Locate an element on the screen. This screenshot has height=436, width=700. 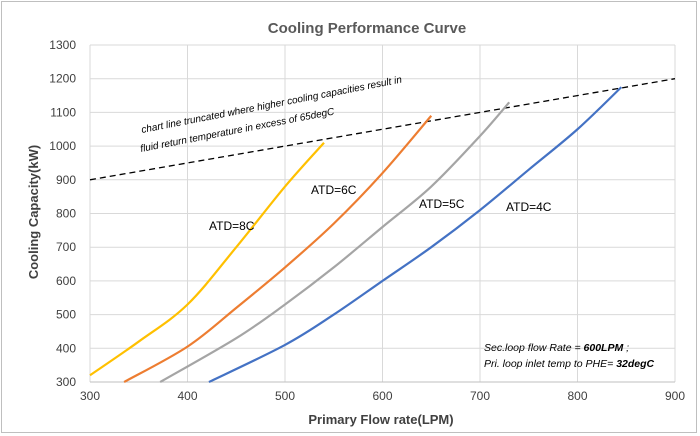
series-label-atd4: ATD=4C is located at coordinates (529, 207).